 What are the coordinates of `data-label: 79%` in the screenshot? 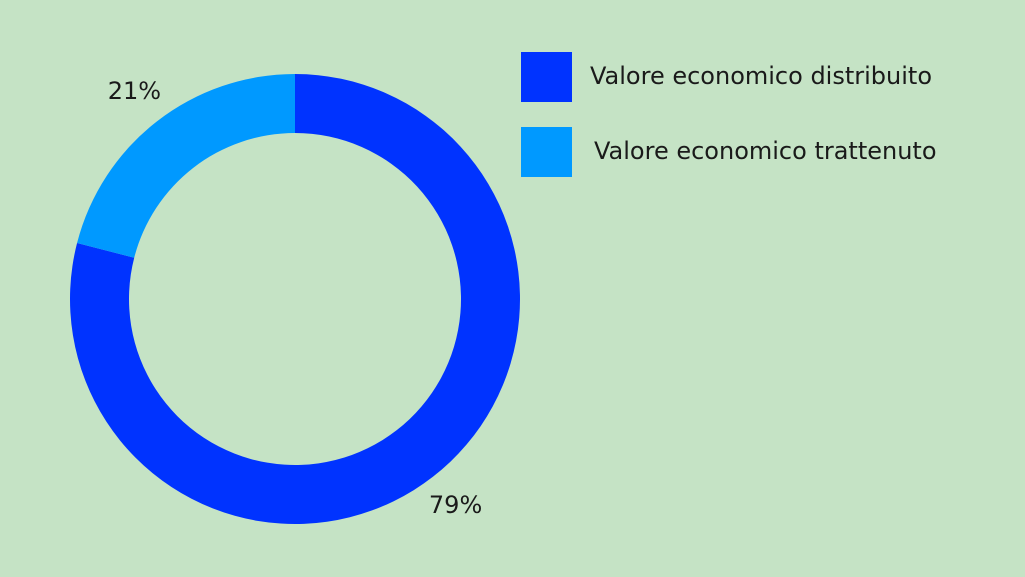 It's located at (455, 505).